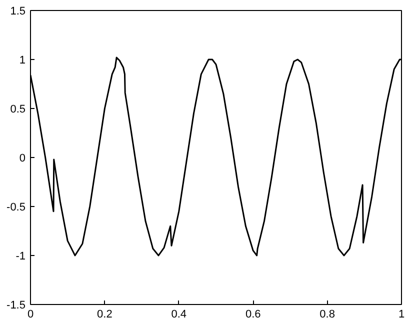 This screenshot has width=409, height=320. I want to click on x-tick-label: 0.8, so click(327, 314).